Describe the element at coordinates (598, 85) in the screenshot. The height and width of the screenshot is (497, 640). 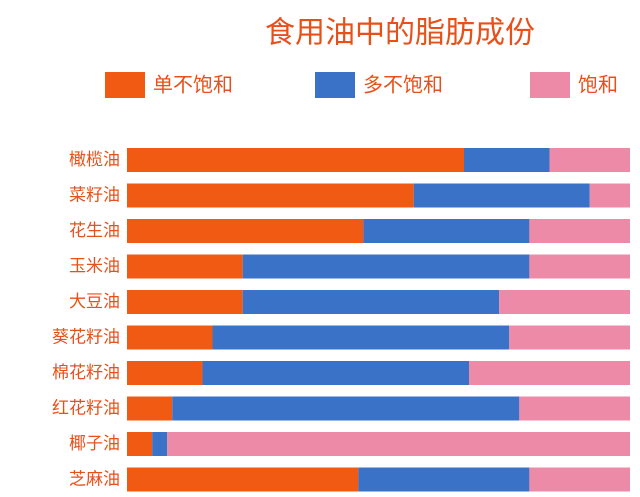
I see `legend-label: 饱和` at that location.